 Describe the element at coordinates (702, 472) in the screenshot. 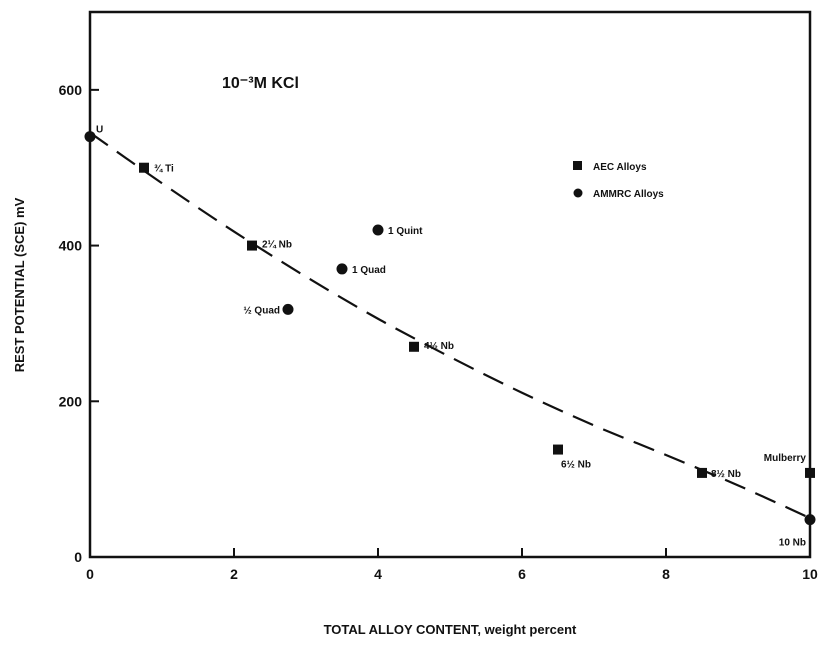

I see `aec-point-8-nb` at that location.